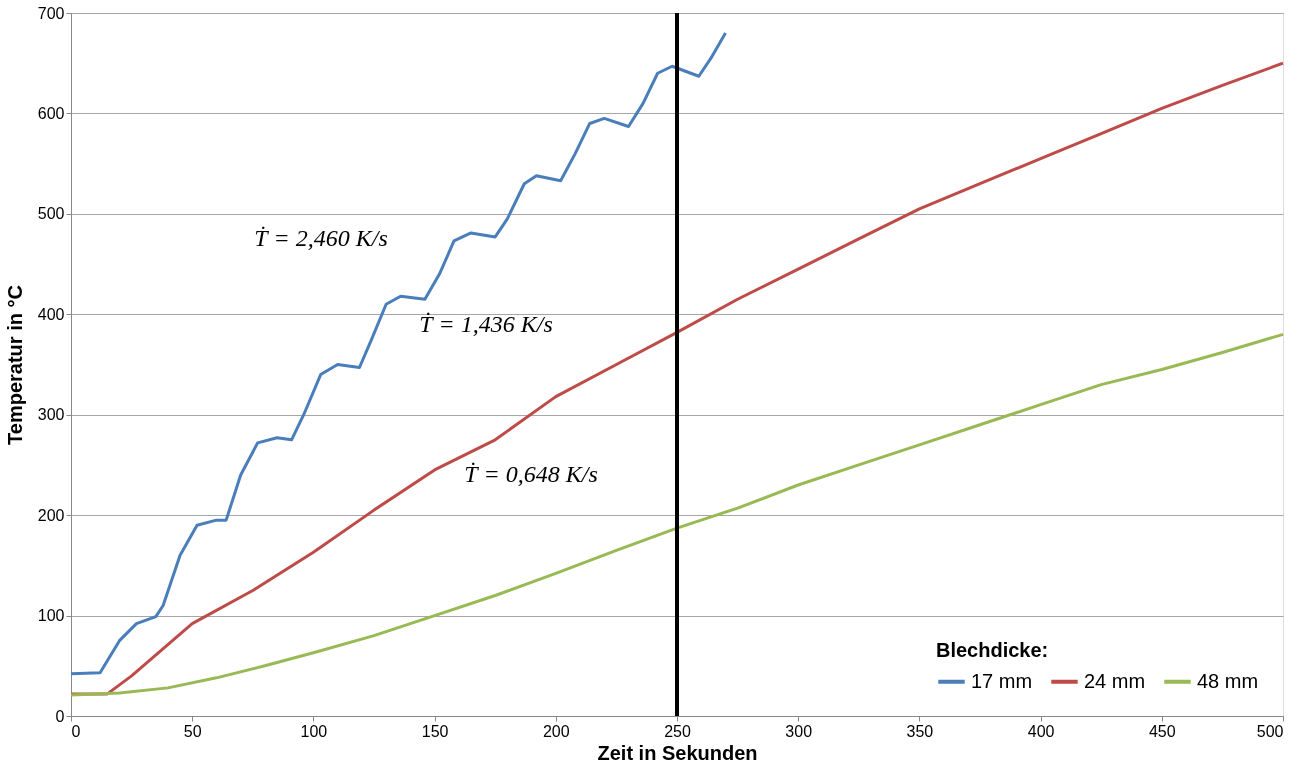 The height and width of the screenshot is (776, 1298). Describe the element at coordinates (51, 415) in the screenshot. I see `y-tick-label: 300` at that location.